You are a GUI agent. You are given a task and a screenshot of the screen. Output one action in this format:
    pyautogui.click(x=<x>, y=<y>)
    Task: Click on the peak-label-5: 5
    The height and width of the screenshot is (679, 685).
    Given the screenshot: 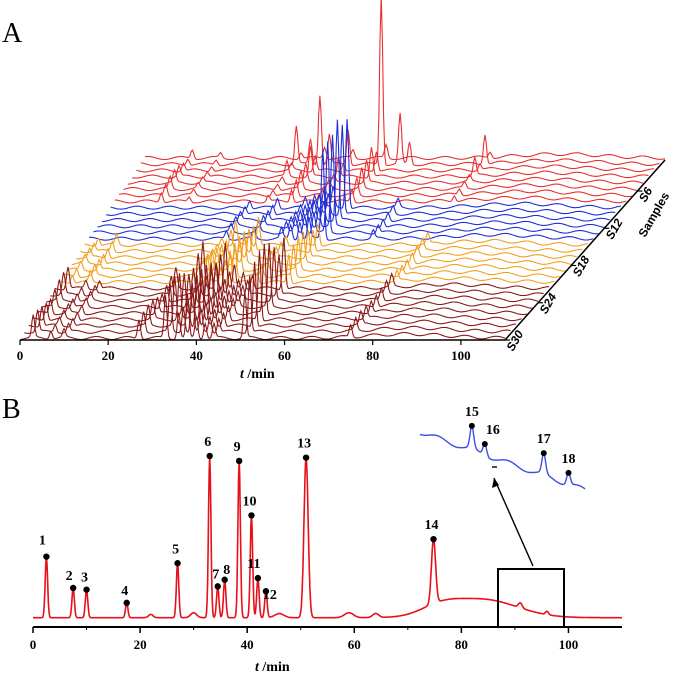 What is the action you would take?
    pyautogui.click(x=175, y=549)
    